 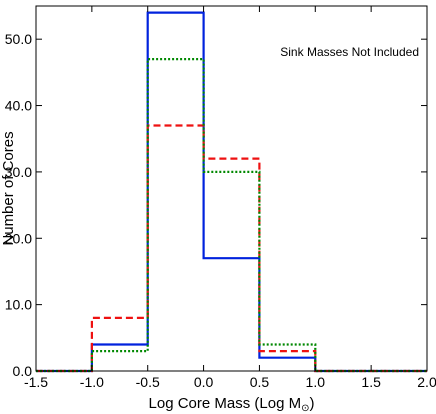 I want to click on chart-annotation: Sink Masses Not Included, so click(x=349, y=52).